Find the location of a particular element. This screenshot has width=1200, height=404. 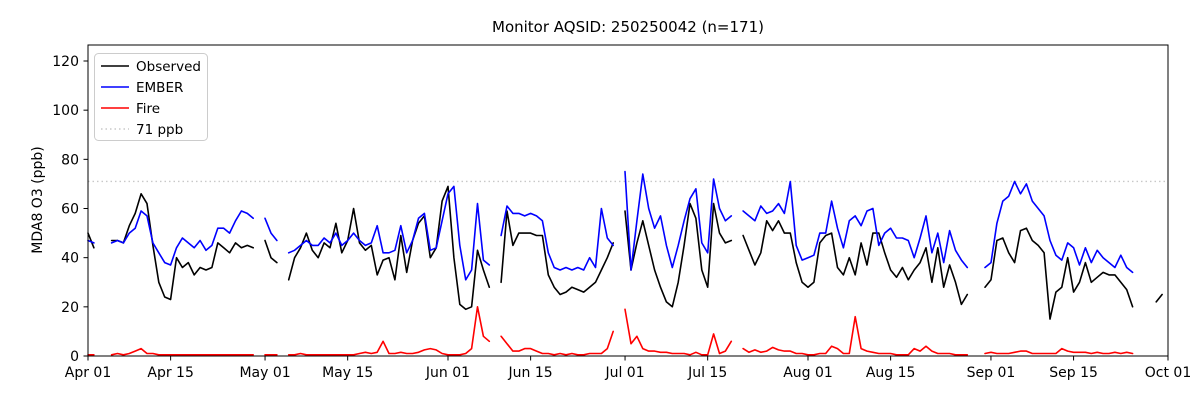

legend-item-observed: Observed is located at coordinates (151, 67).